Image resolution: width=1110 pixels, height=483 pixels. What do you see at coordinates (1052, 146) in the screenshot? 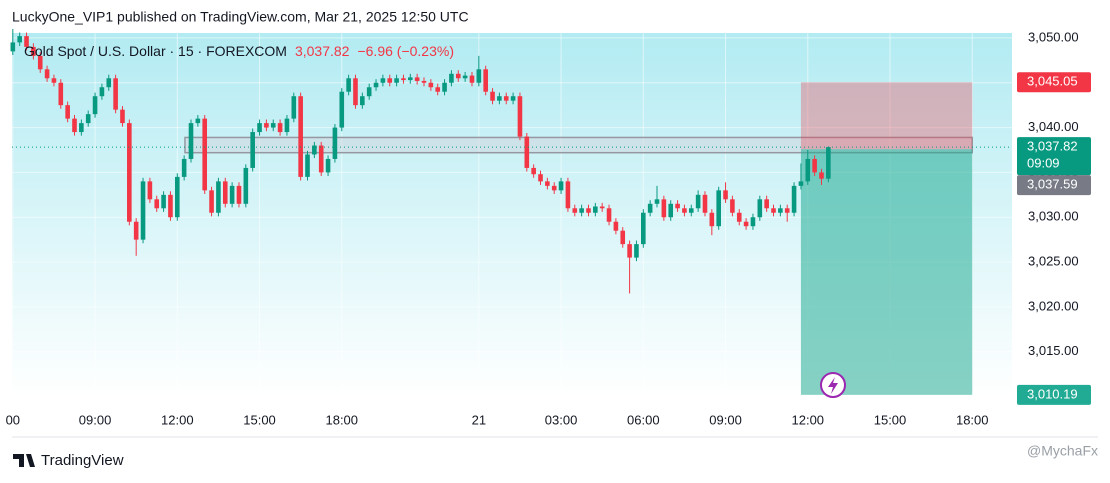
I see `price-label: 3,037.82` at bounding box center [1052, 146].